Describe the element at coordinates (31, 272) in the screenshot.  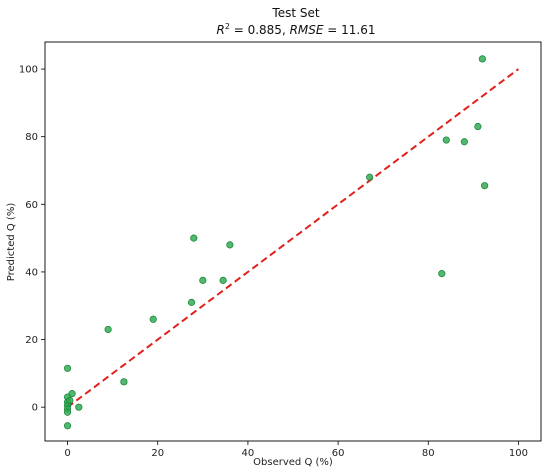
I see `y-tick-label: 40` at that location.